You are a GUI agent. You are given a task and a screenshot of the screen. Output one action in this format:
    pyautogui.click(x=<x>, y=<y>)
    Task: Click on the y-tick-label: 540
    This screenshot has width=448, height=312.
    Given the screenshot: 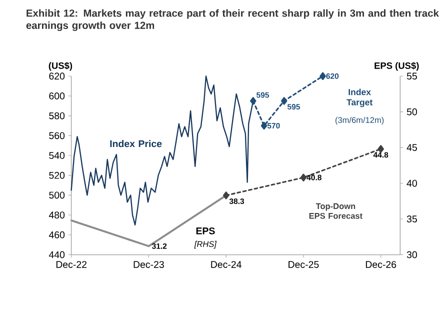 What is the action you would take?
    pyautogui.click(x=57, y=155)
    